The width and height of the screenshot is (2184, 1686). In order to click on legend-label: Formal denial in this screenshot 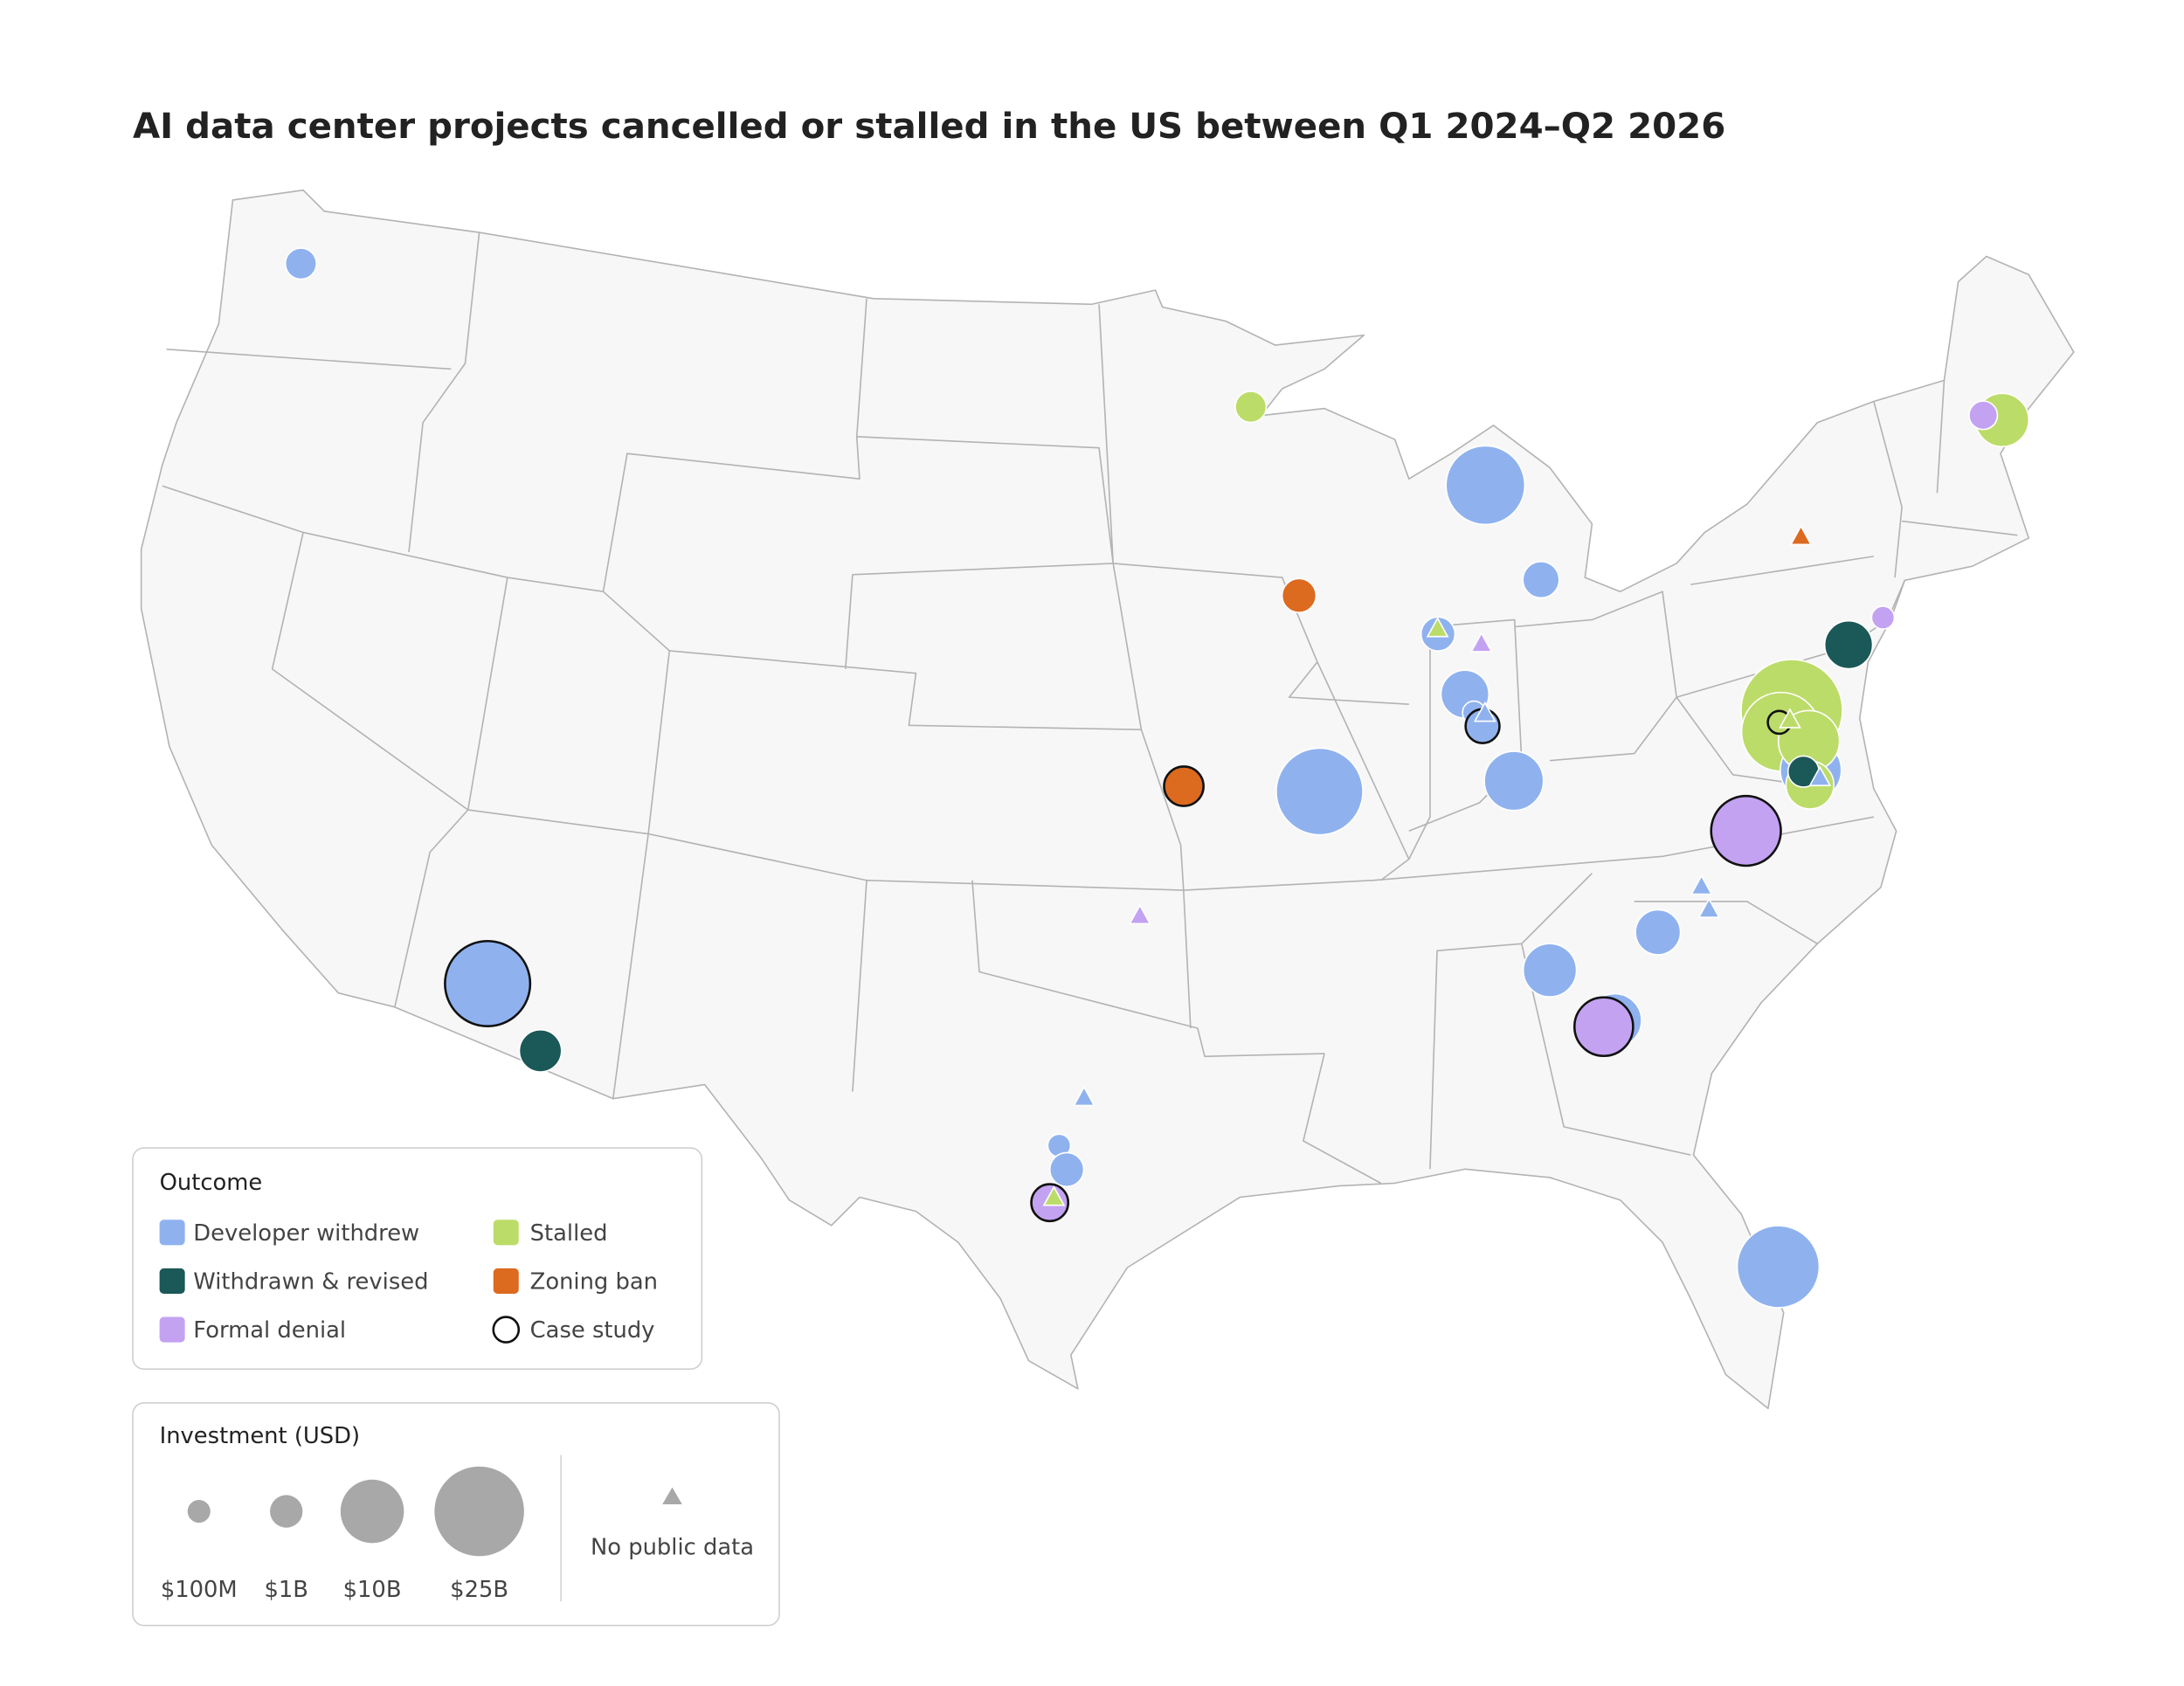, I will do `click(269, 1330)`.